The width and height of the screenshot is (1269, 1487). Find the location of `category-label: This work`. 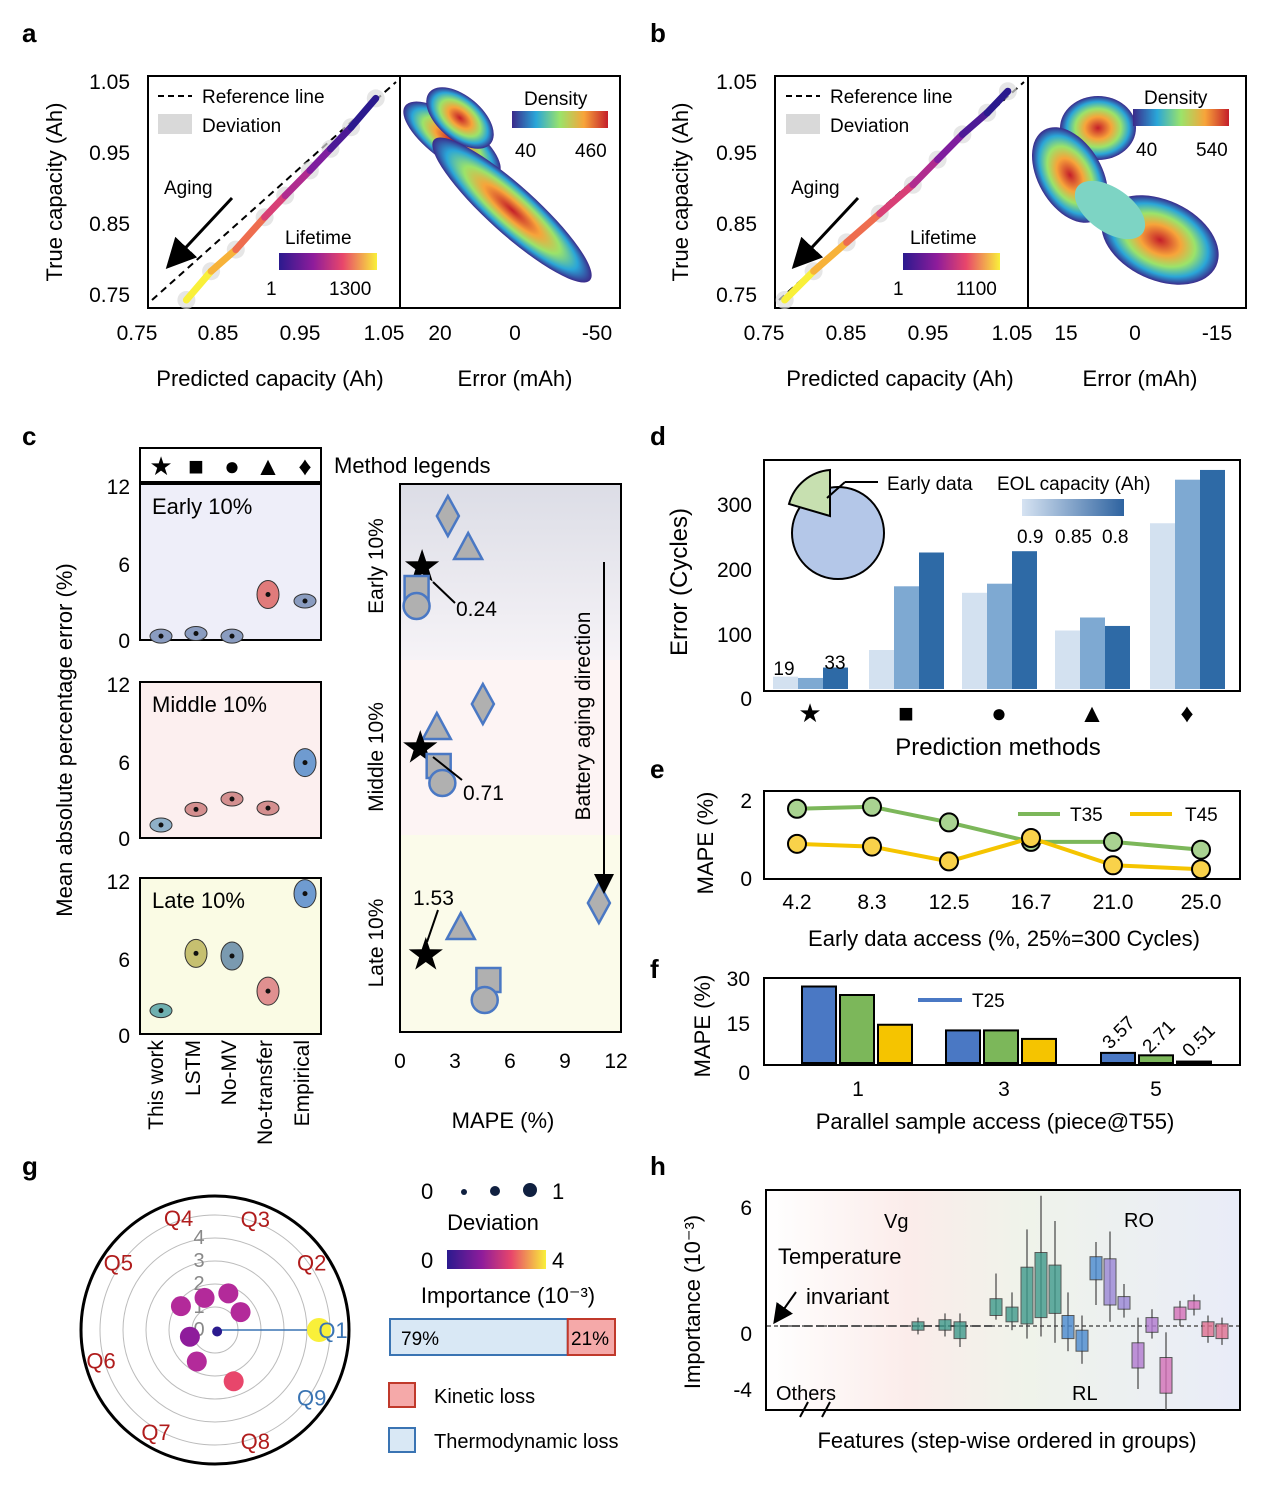

category-label: This work is located at coordinates (156, 1085).